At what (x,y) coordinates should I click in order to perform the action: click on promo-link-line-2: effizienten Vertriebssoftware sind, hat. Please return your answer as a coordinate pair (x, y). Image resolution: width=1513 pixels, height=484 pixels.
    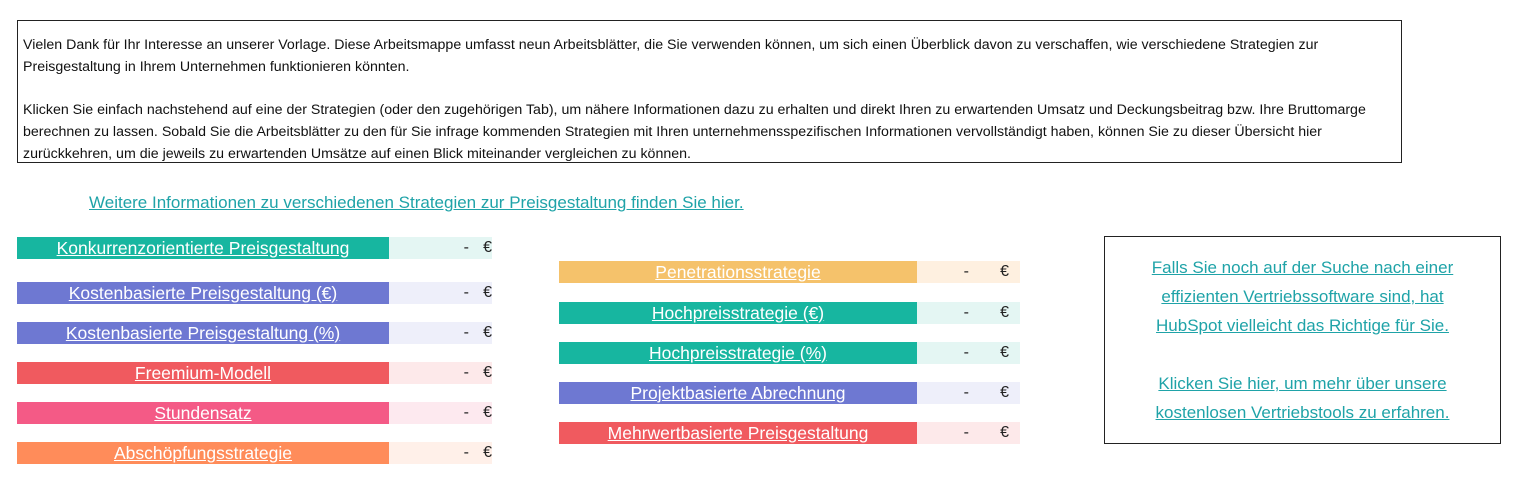
    Looking at the image, I should click on (1302, 296).